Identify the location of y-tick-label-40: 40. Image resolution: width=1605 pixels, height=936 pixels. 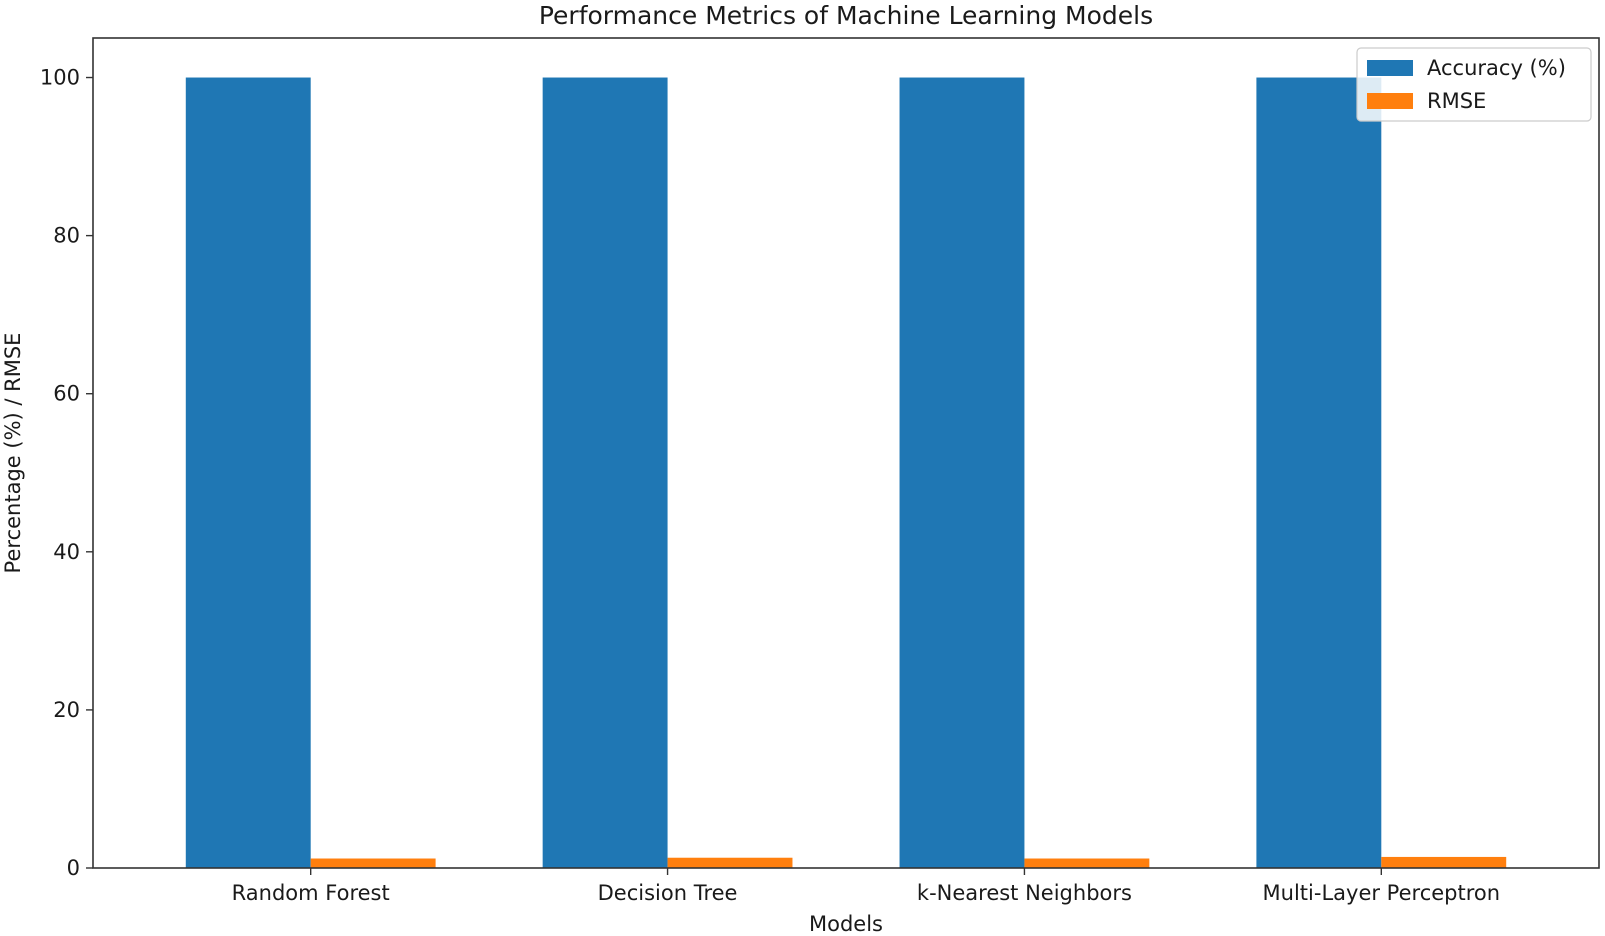
(66, 552).